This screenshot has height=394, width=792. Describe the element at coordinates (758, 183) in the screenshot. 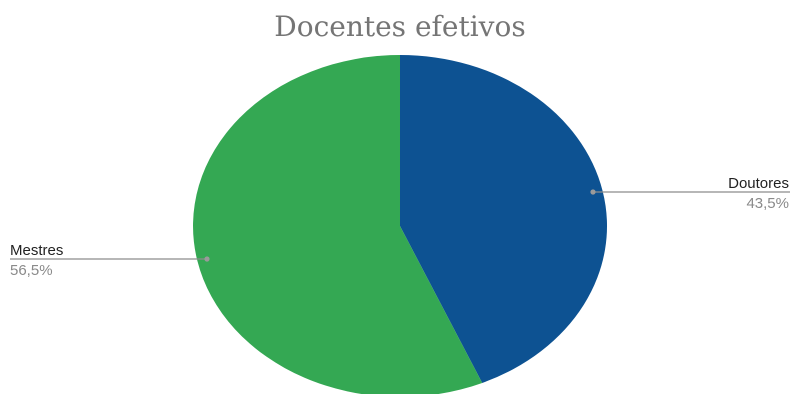

I see `slice-name-doutores: Doutores` at that location.